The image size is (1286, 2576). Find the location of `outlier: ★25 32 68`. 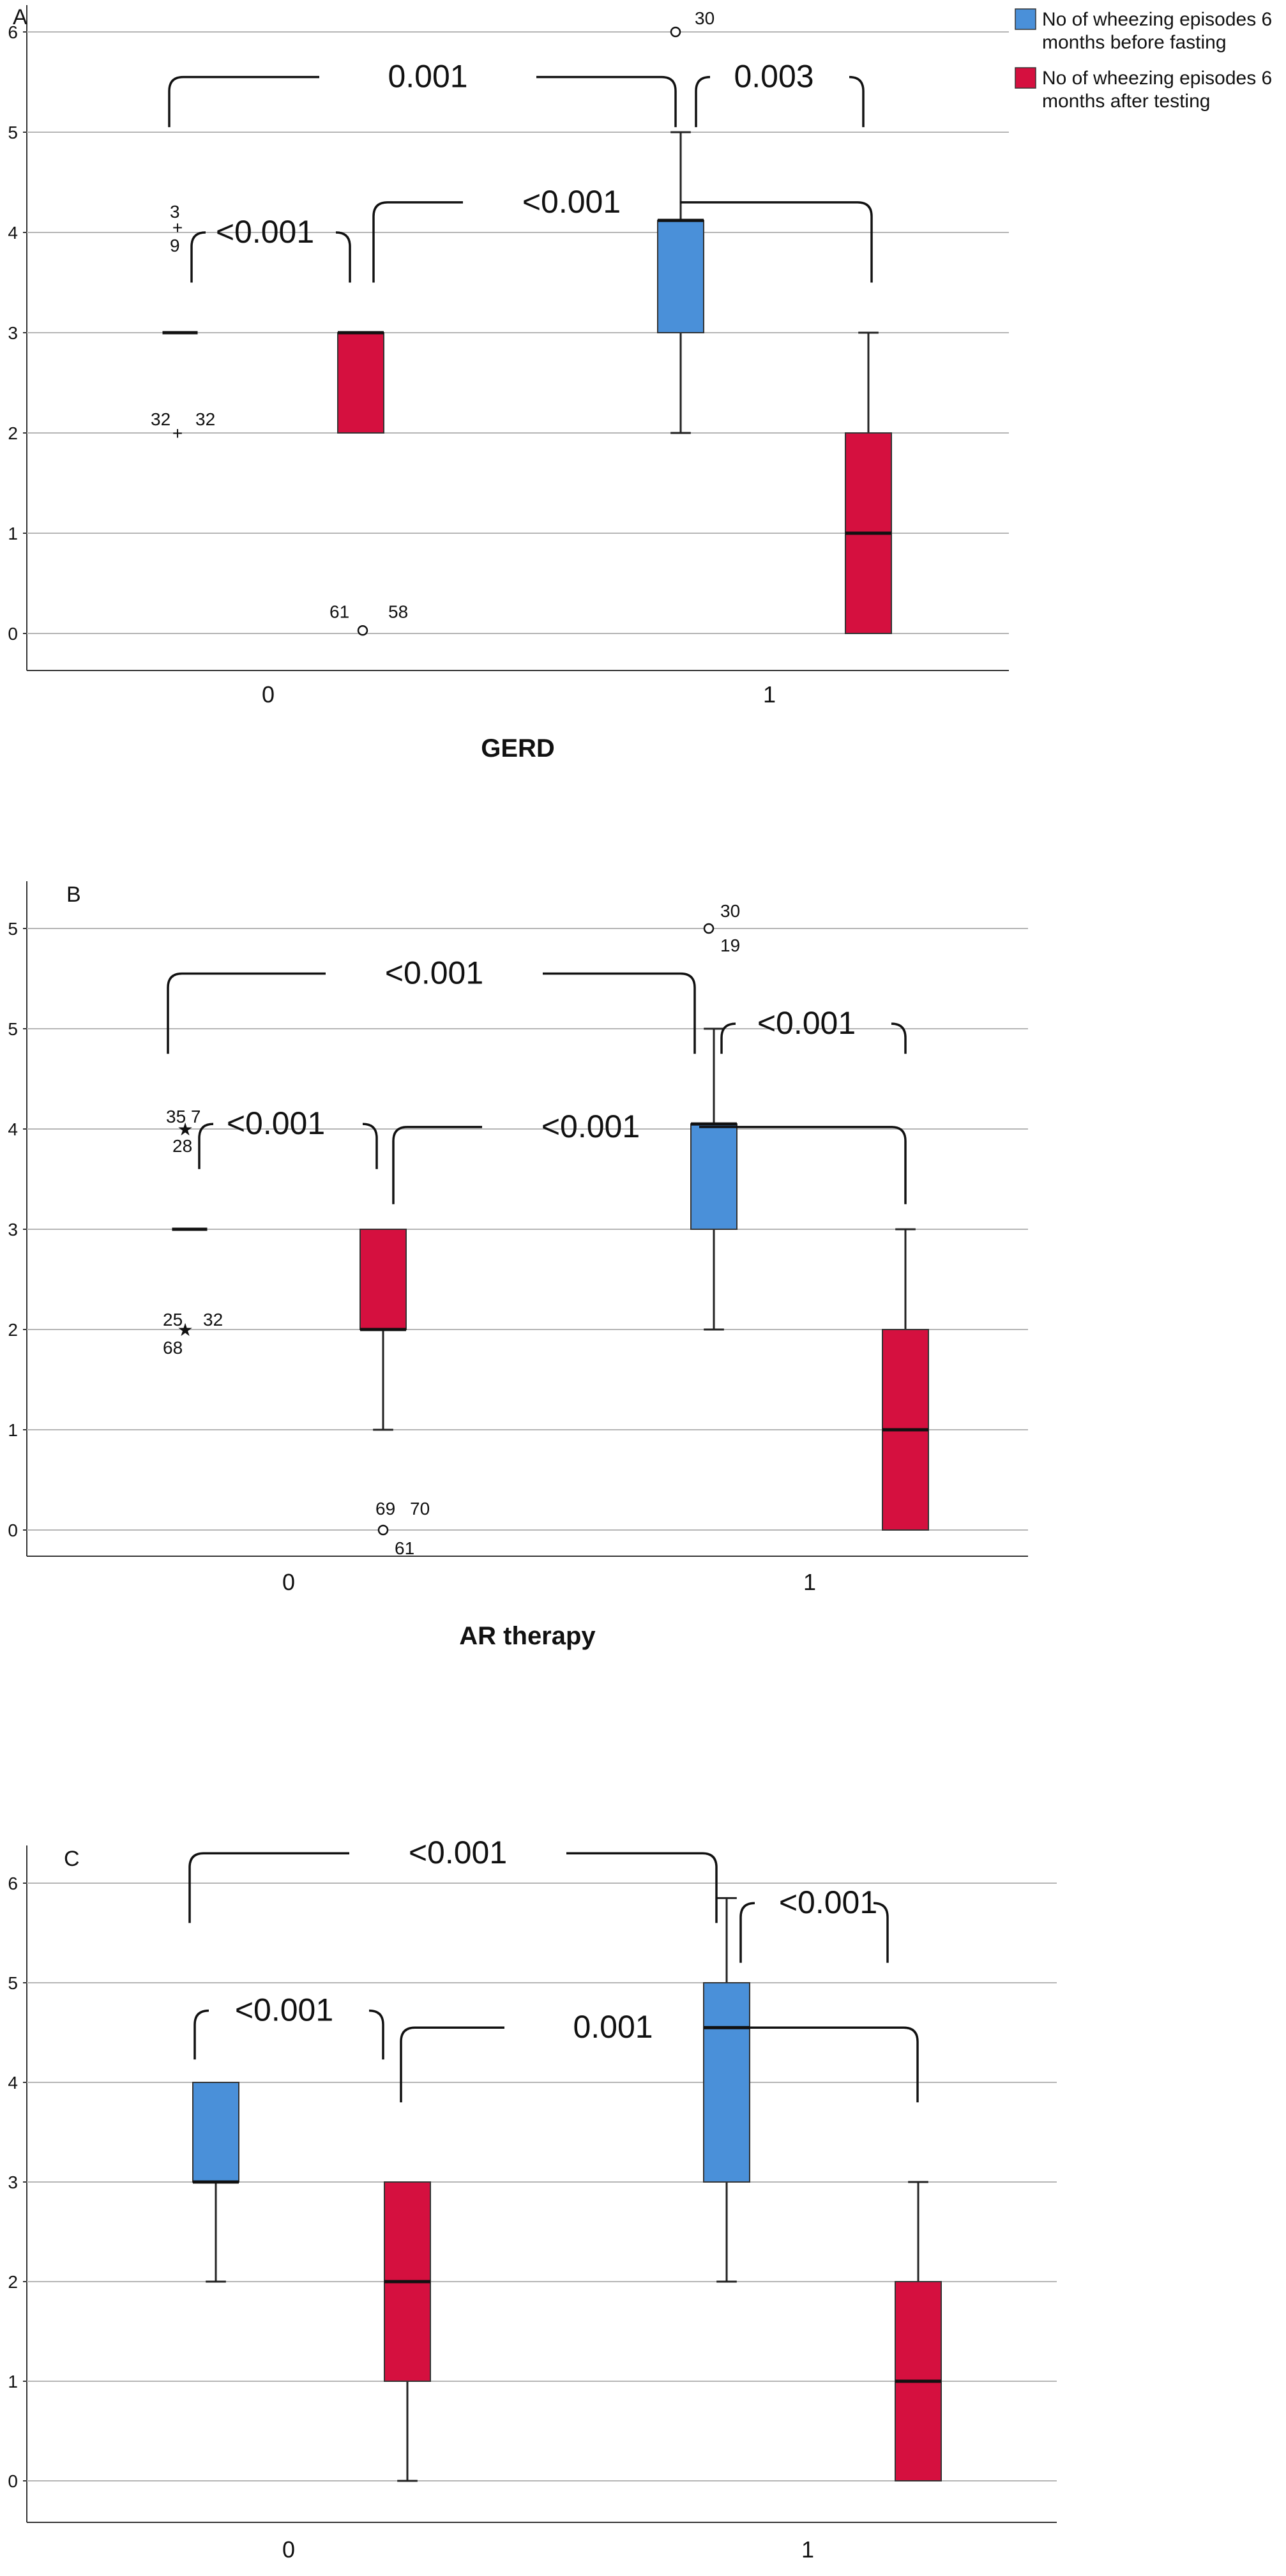

outlier: ★25 32 68 is located at coordinates (193, 1334).